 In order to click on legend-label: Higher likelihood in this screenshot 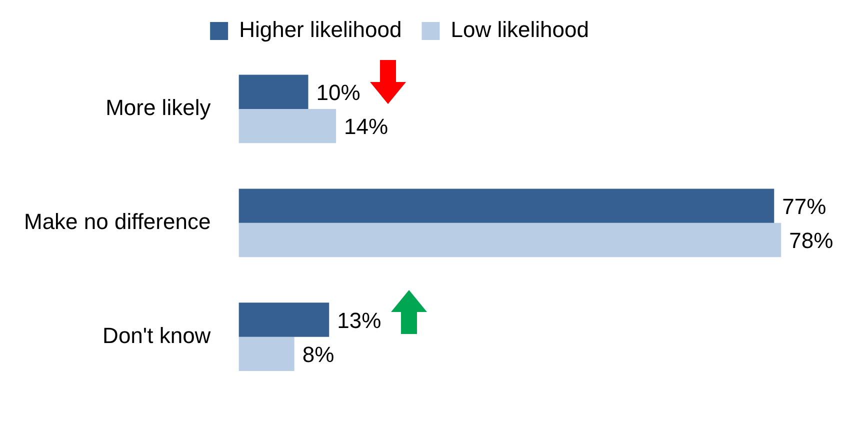, I will do `click(320, 29)`.